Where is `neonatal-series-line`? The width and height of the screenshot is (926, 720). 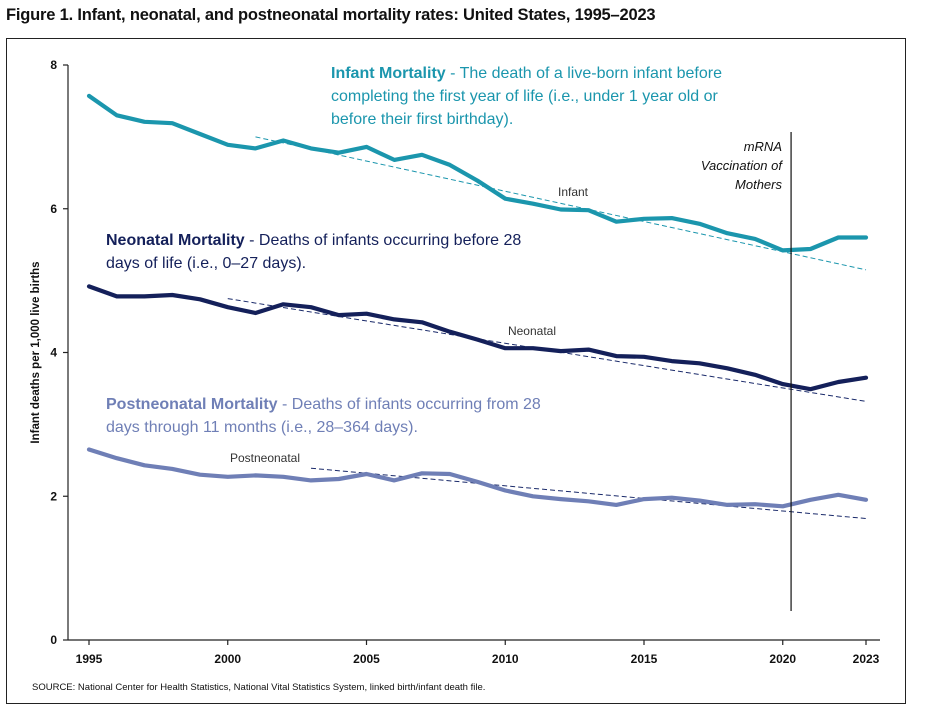
neonatal-series-line is located at coordinates (477, 338).